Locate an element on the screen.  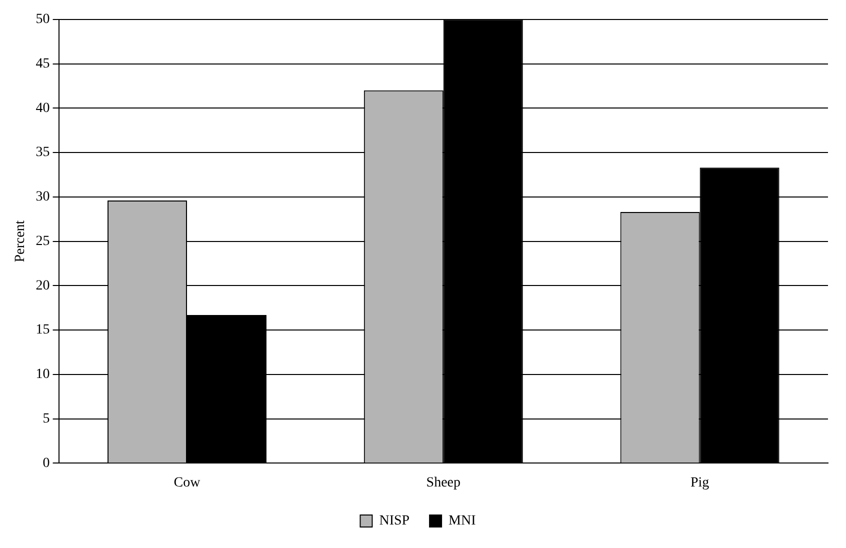
y-axis-title: Percent is located at coordinates (20, 241).